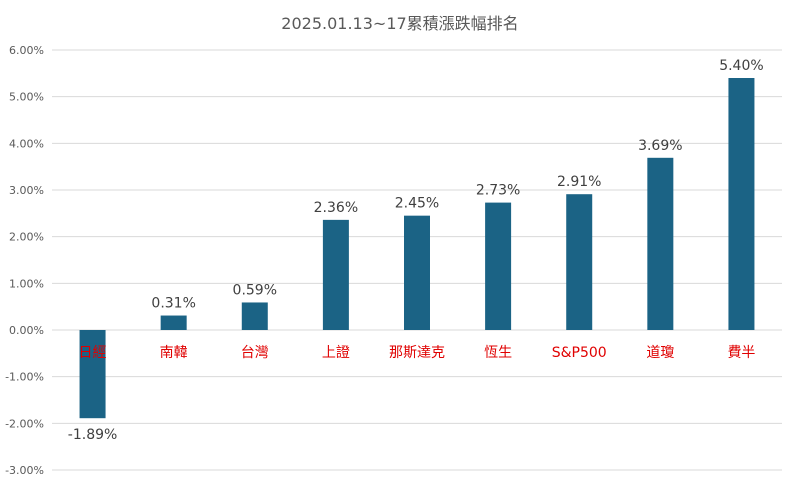 Image resolution: width=800 pixels, height=487 pixels. What do you see at coordinates (741, 353) in the screenshot?
I see `category-label: 費半` at bounding box center [741, 353].